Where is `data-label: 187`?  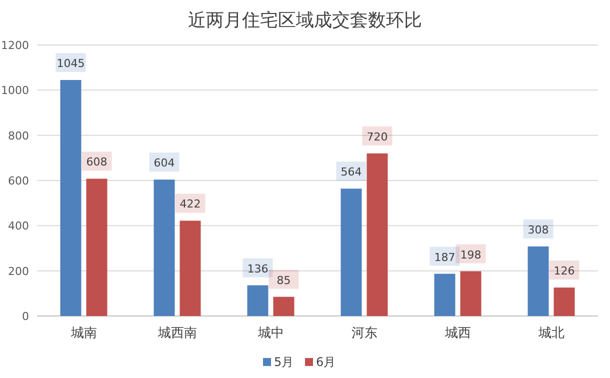 data-label: 187 is located at coordinates (445, 257).